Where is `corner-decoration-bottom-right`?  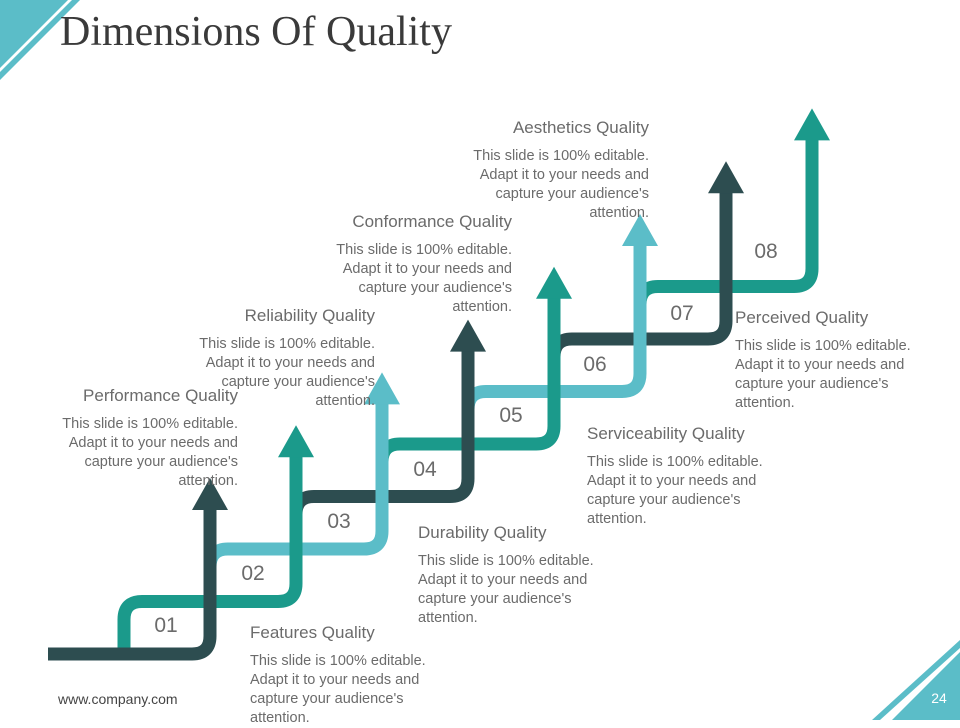 corner-decoration-bottom-right is located at coordinates (926, 686).